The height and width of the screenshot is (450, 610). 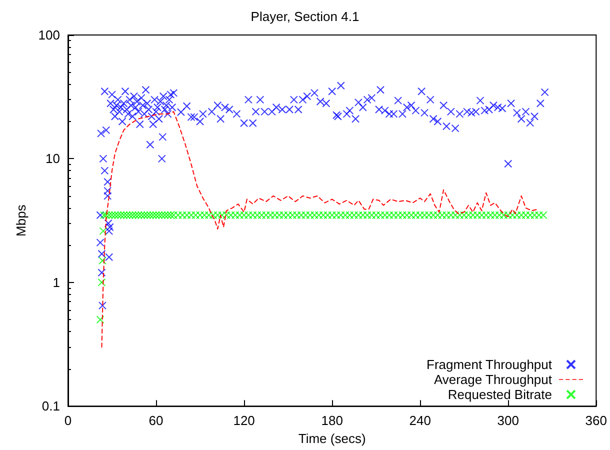 I want to click on y-tick-label: 1, so click(x=56, y=282).